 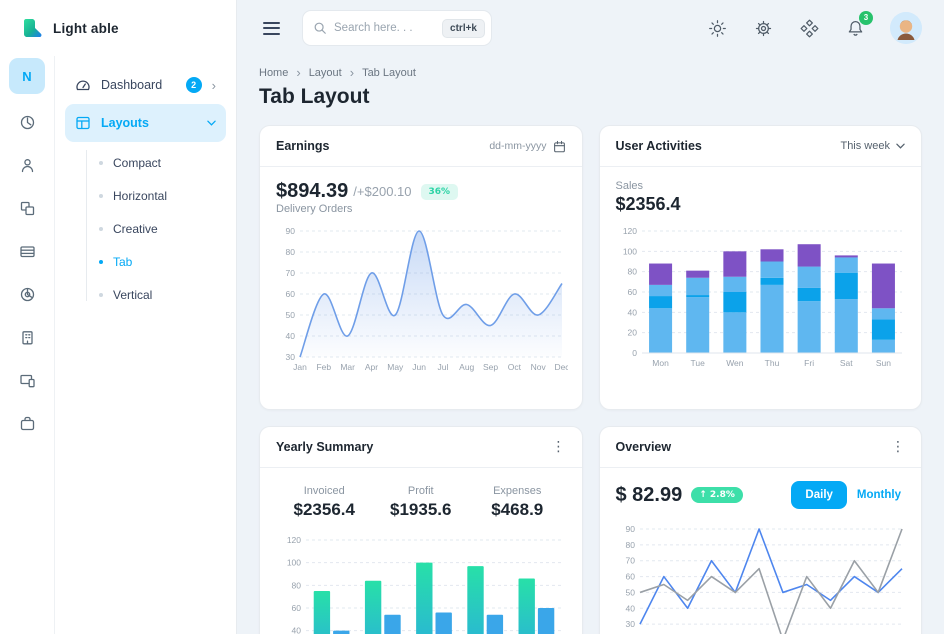 I want to click on sidebar-item-horizontal: Horizontal, so click(x=145, y=195).